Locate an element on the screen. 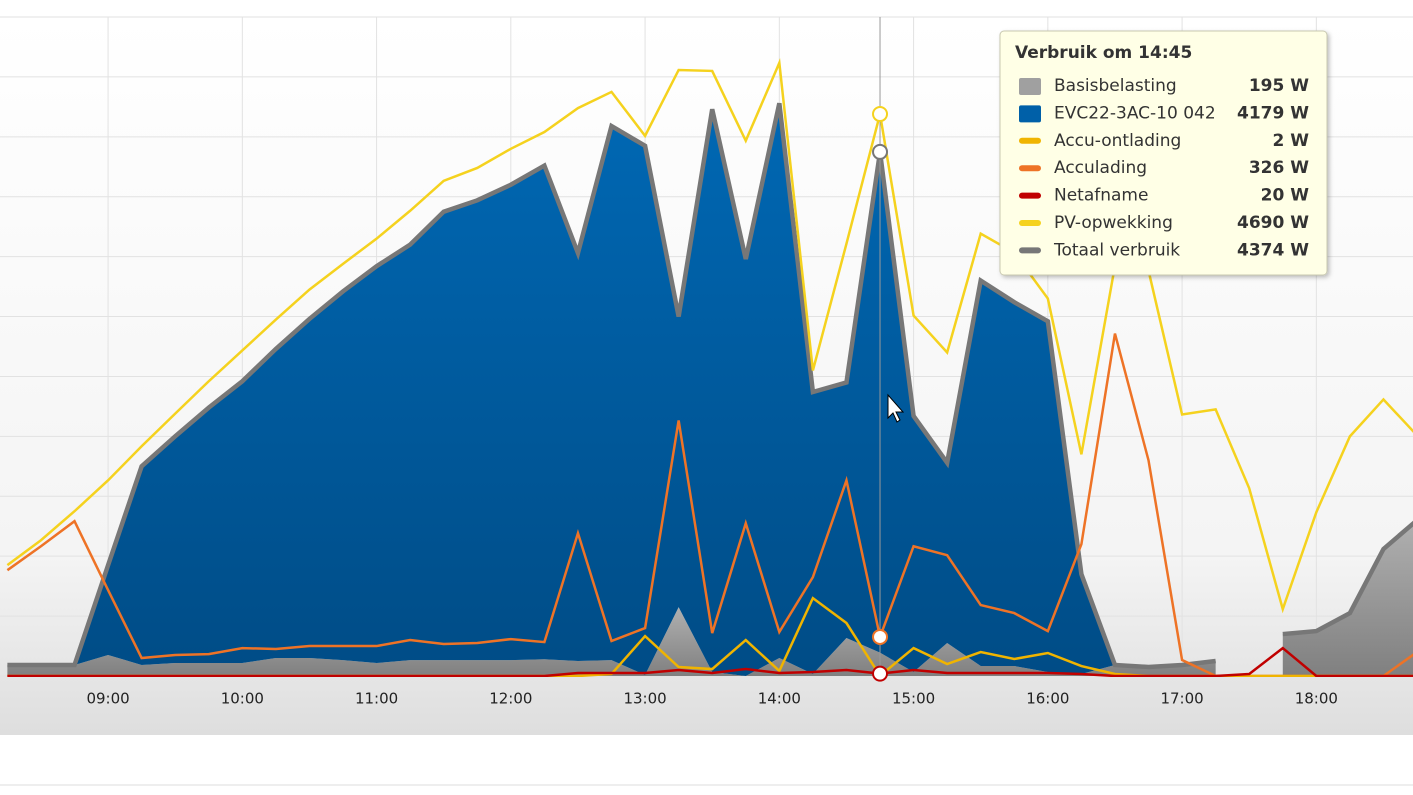  tooltip-value: 4374 W is located at coordinates (1273, 250).